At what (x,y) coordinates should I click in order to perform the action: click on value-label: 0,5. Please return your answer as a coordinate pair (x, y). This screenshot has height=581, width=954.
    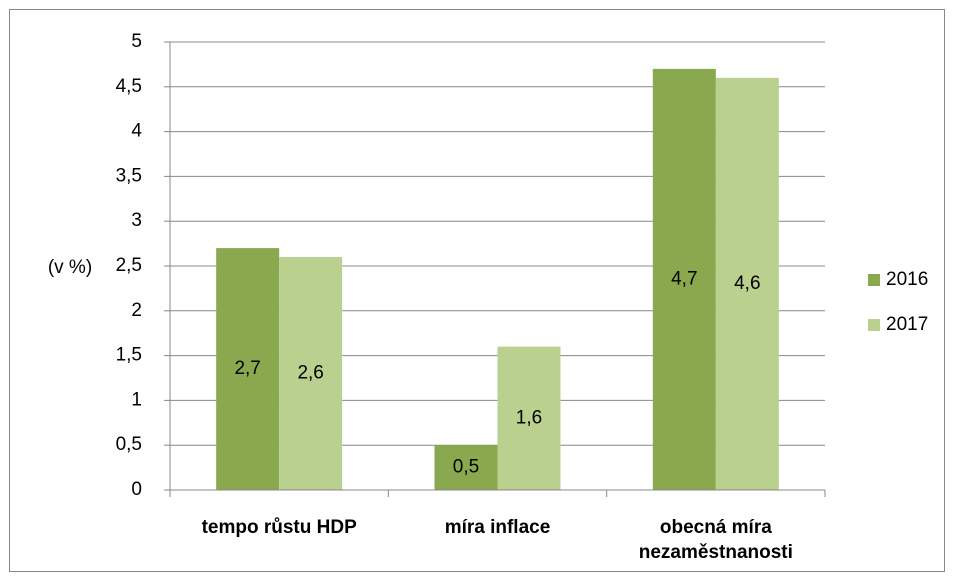
    Looking at the image, I should click on (466, 467).